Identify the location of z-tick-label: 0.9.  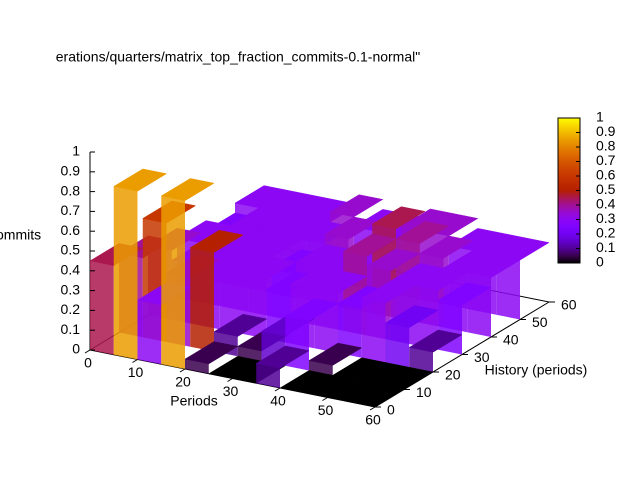
(71, 171).